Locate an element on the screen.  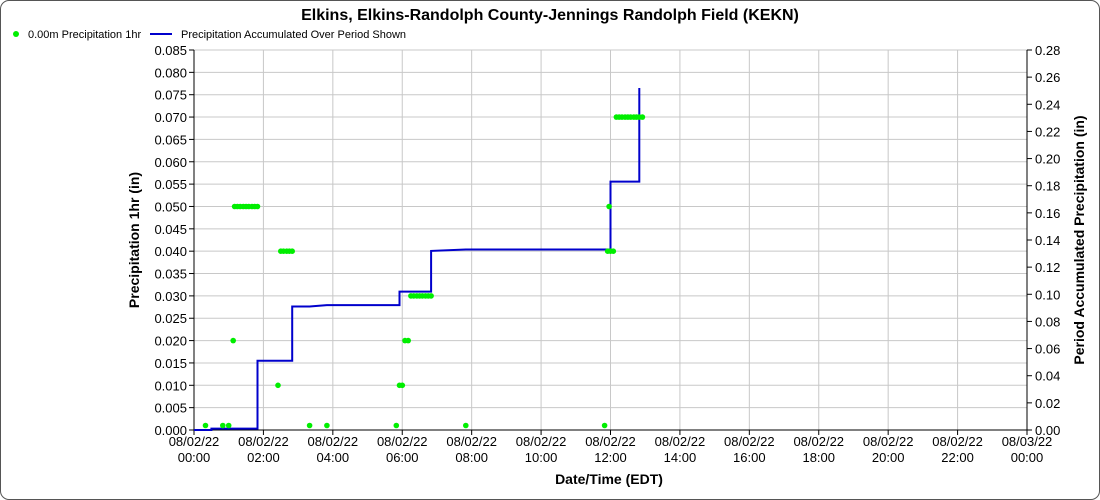
x-tick-time: 14:00 is located at coordinates (680, 457).